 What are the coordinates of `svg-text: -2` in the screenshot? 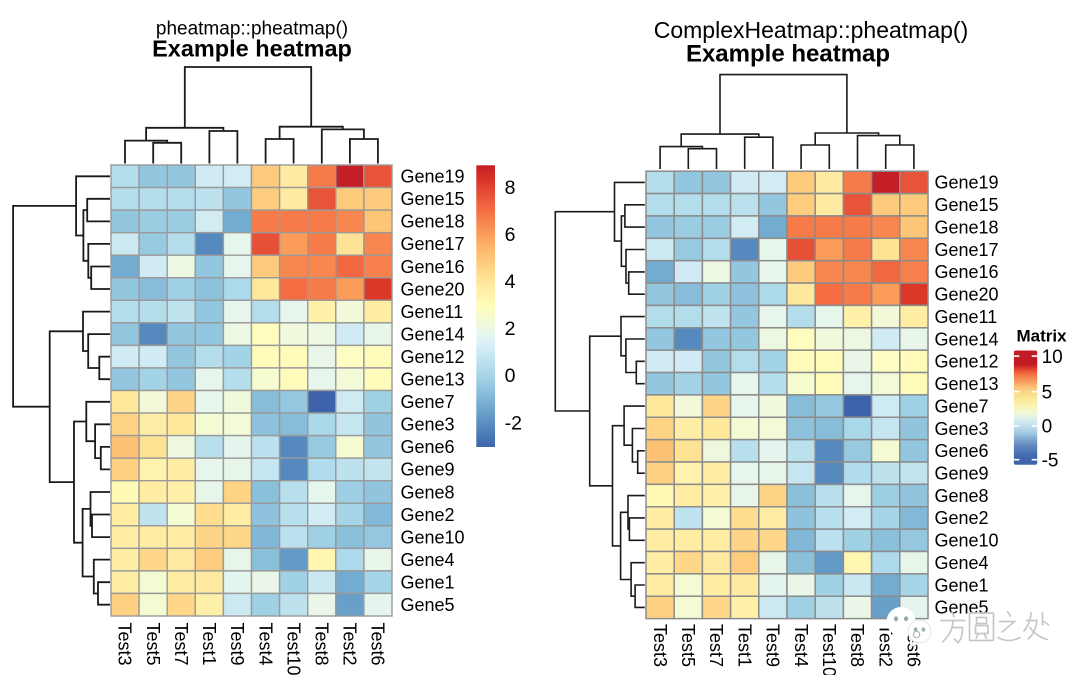 It's located at (513, 423).